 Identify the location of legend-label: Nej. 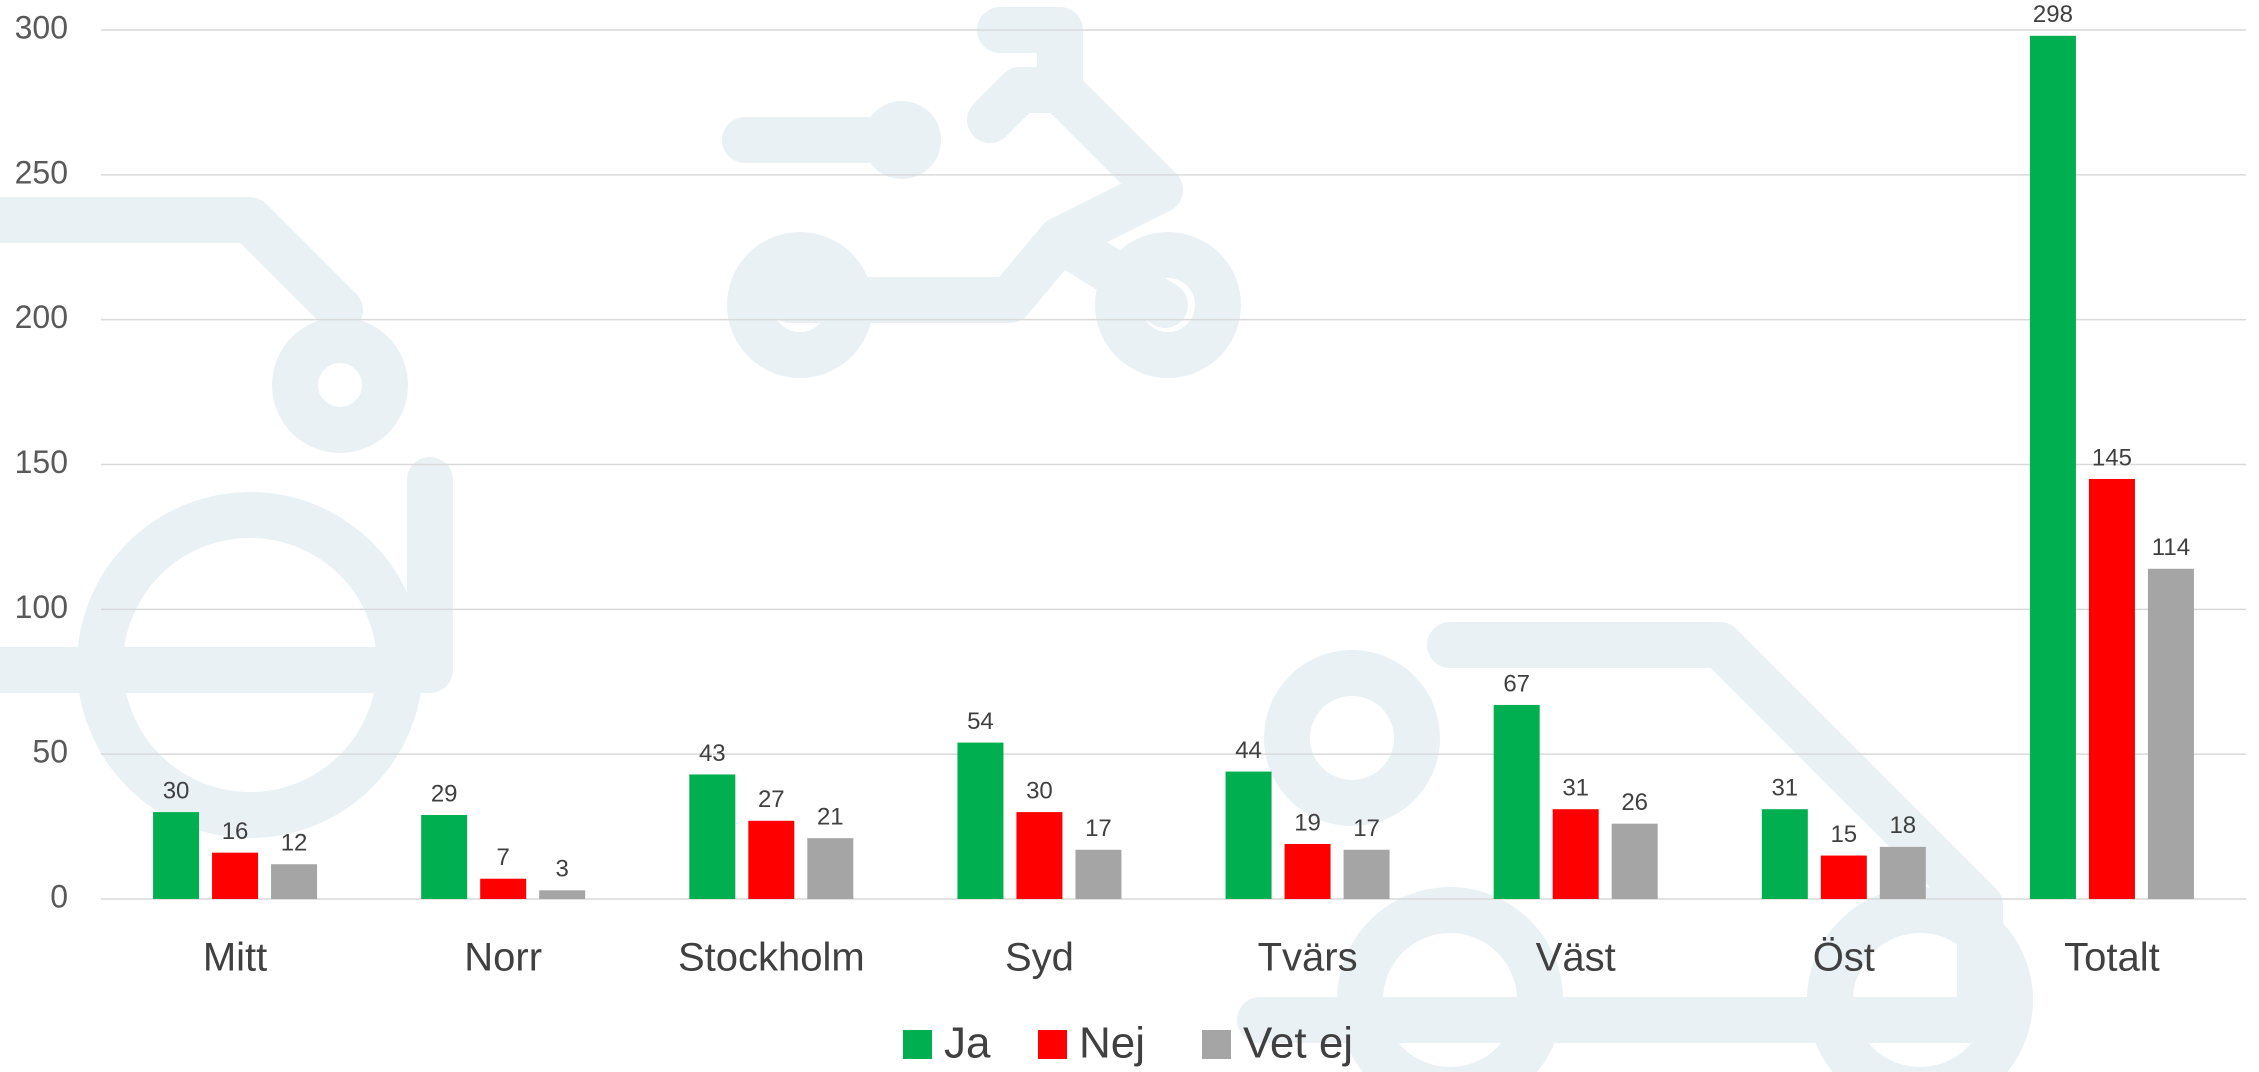
(1112, 1043).